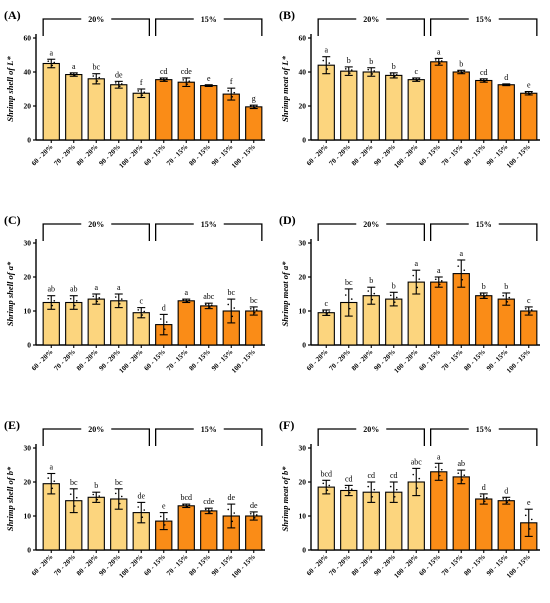  What do you see at coordinates (285, 294) in the screenshot?
I see `y-axis-title: Shrimp meat of a*` at bounding box center [285, 294].